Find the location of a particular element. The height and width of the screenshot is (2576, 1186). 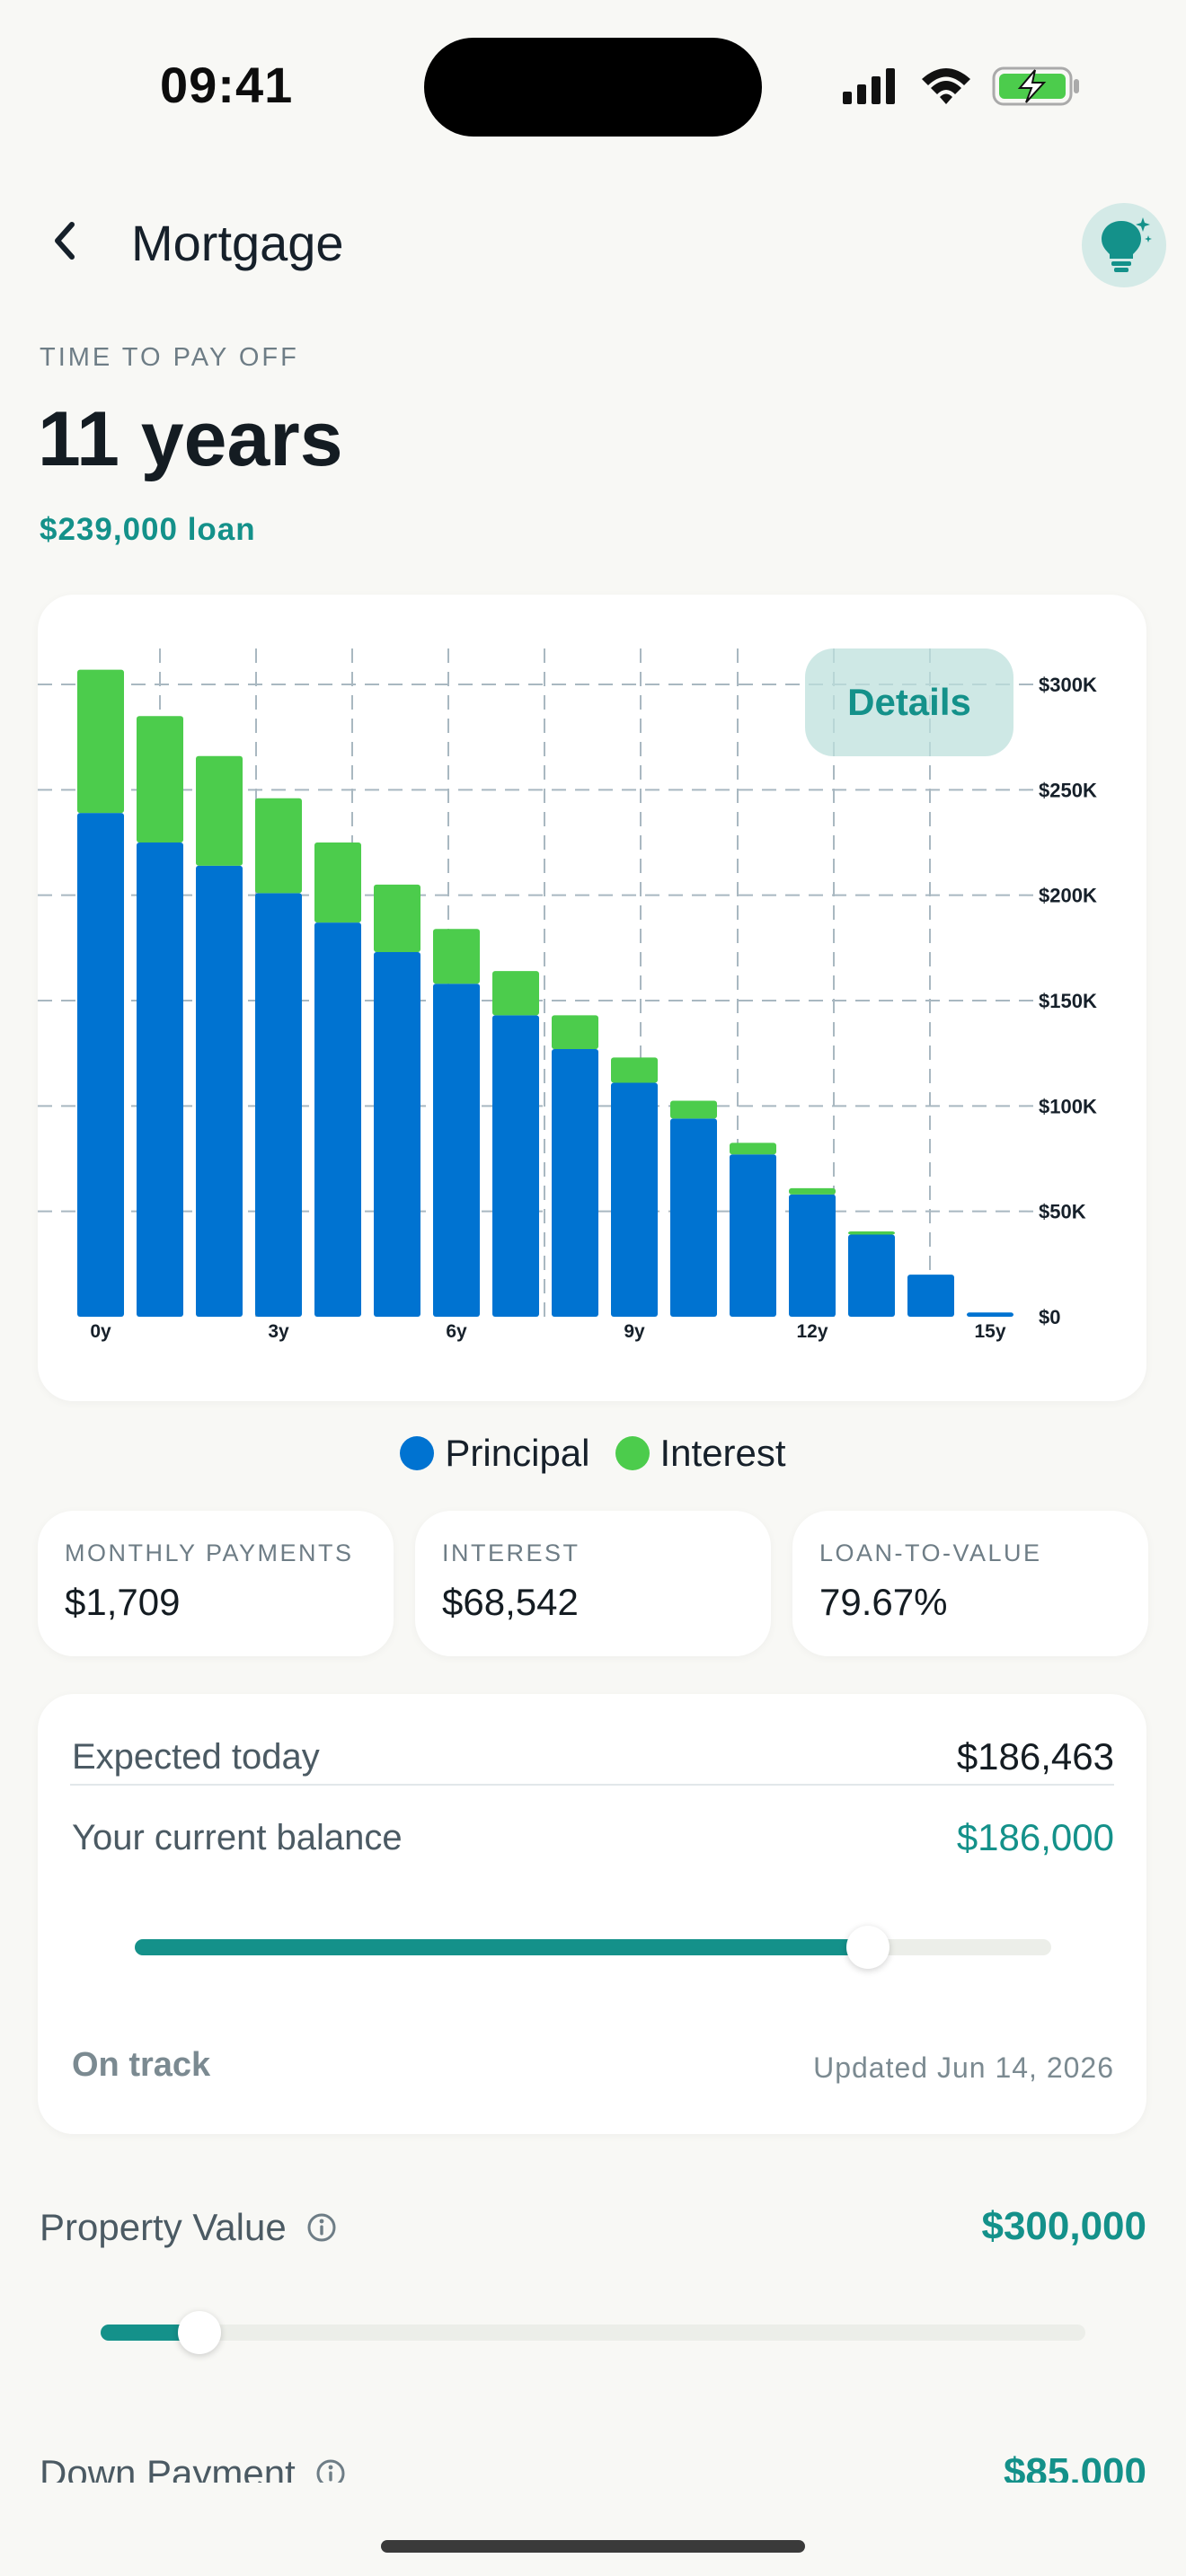

bar-interest-12y is located at coordinates (812, 1191).